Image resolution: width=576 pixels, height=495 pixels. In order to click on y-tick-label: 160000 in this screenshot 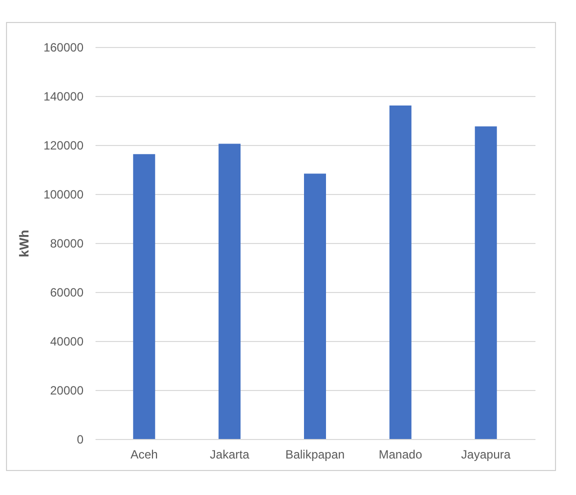, I will do `click(63, 47)`.